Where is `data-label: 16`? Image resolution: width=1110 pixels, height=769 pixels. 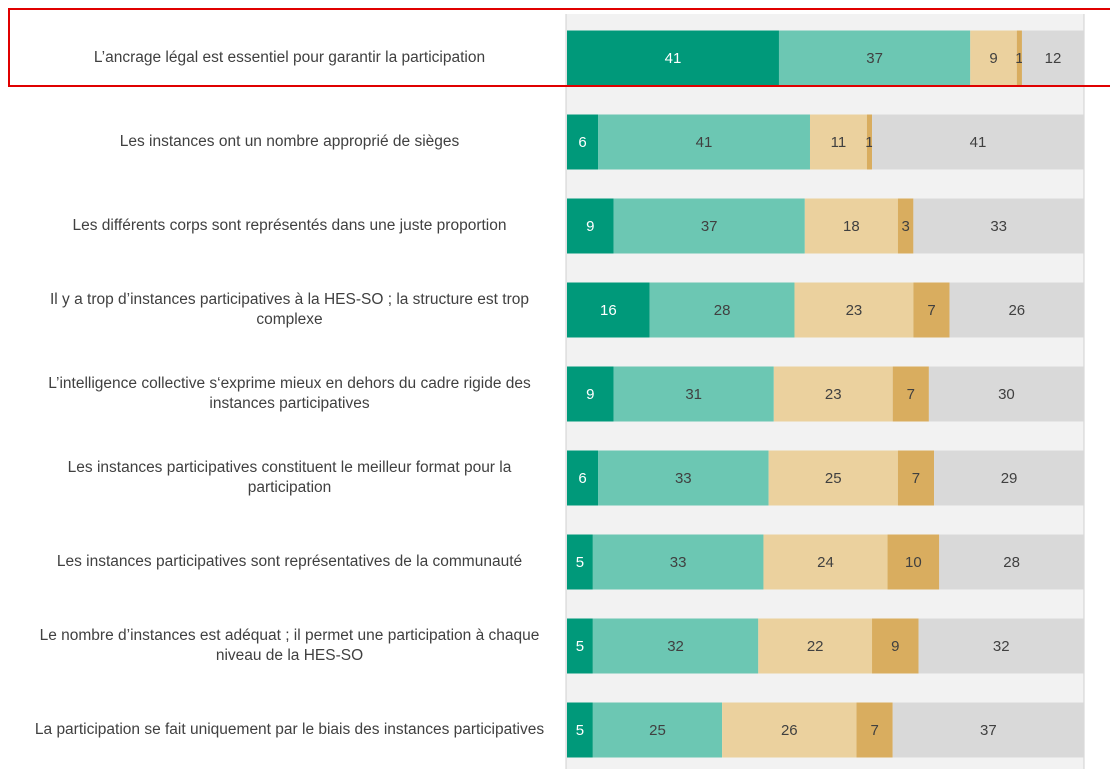
data-label: 16 is located at coordinates (608, 310).